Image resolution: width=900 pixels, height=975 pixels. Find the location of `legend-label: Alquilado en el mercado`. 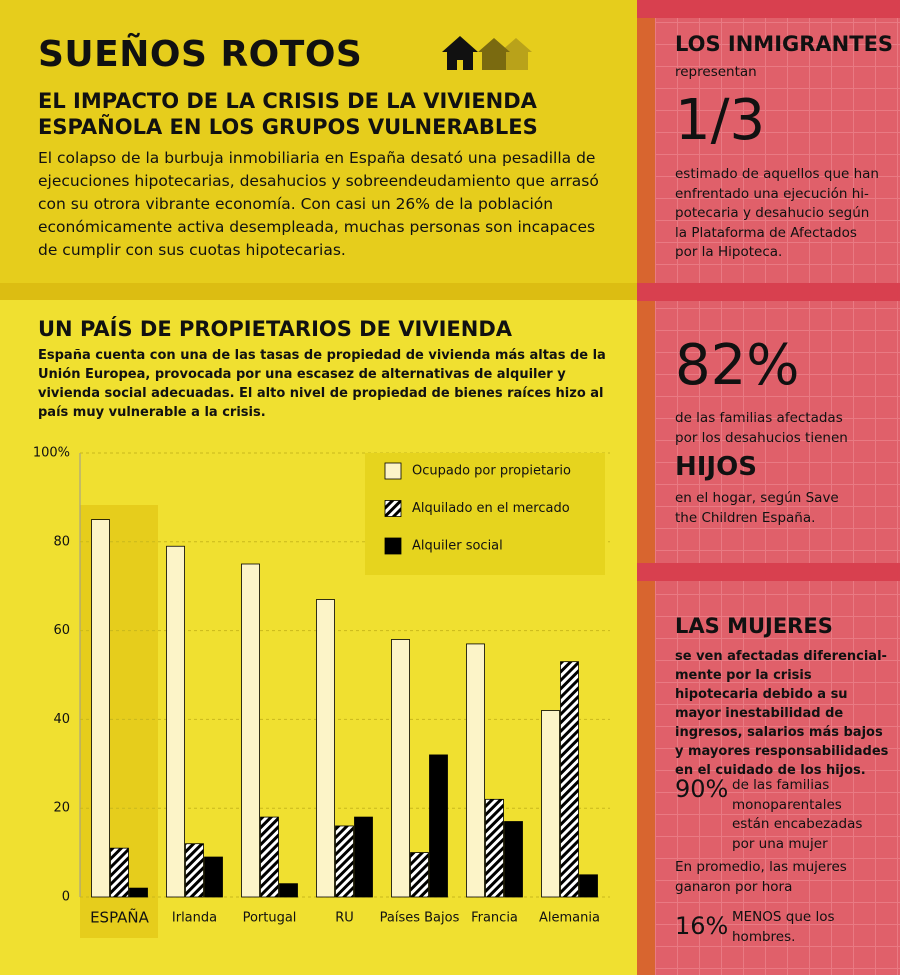

legend-label: Alquilado en el mercado is located at coordinates (491, 508).